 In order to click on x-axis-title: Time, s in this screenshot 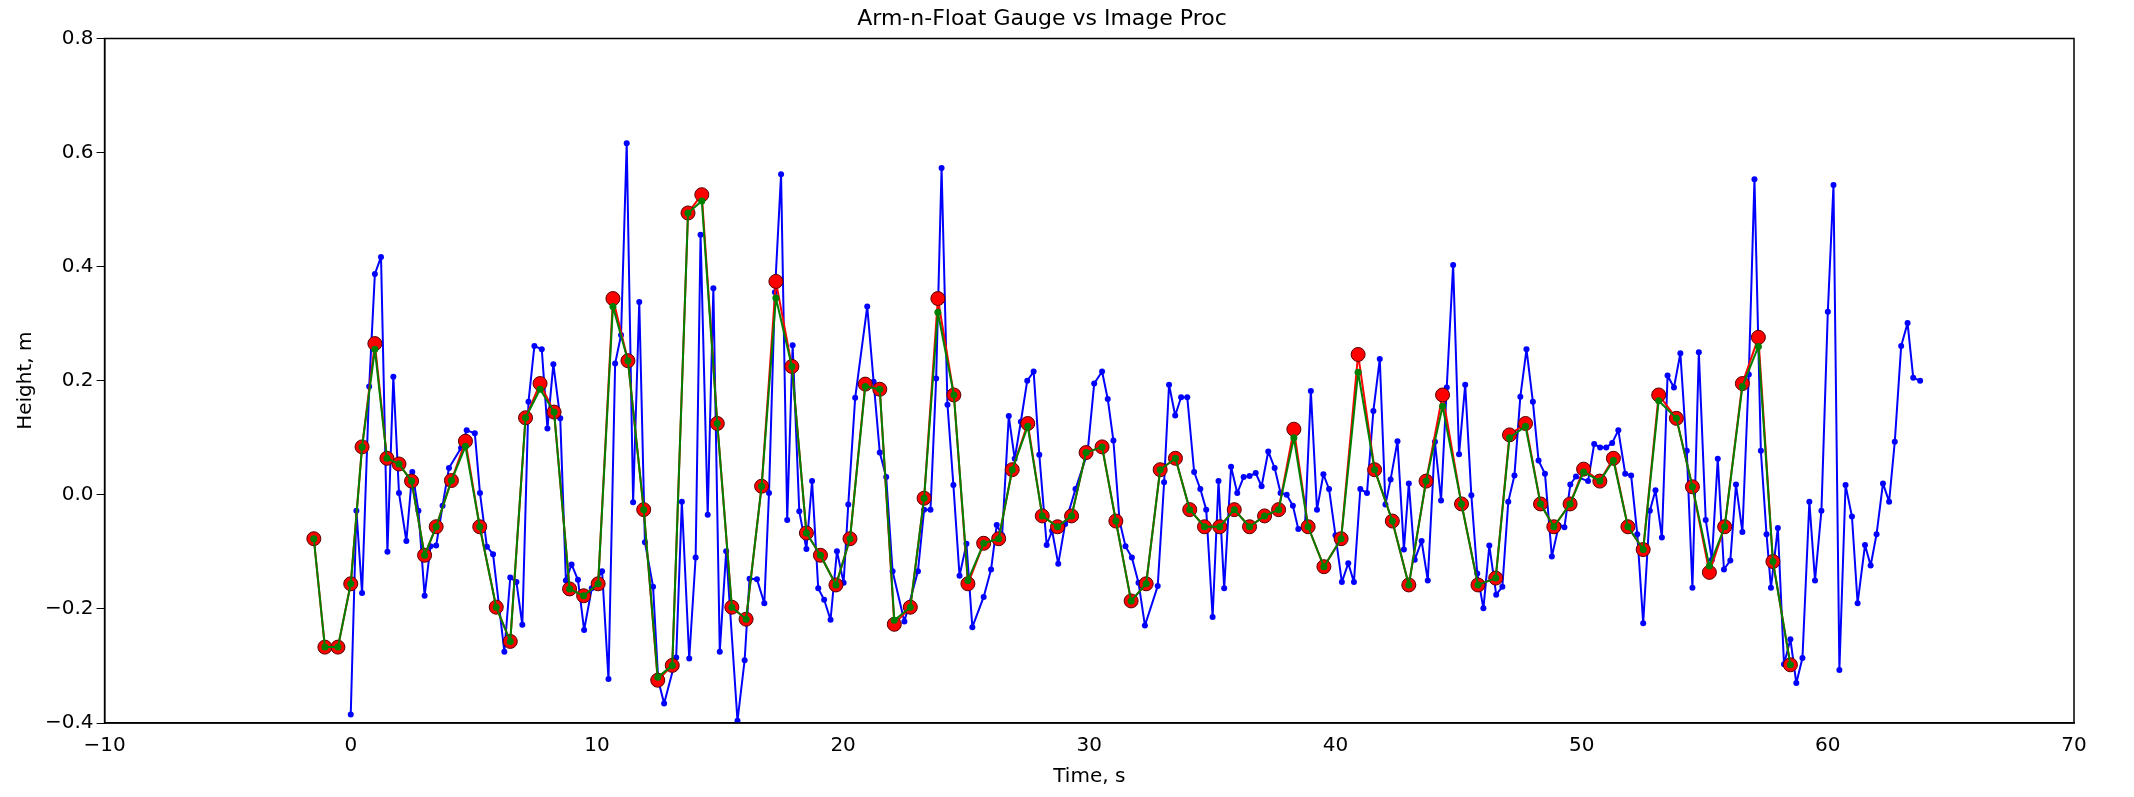, I will do `click(1089, 775)`.